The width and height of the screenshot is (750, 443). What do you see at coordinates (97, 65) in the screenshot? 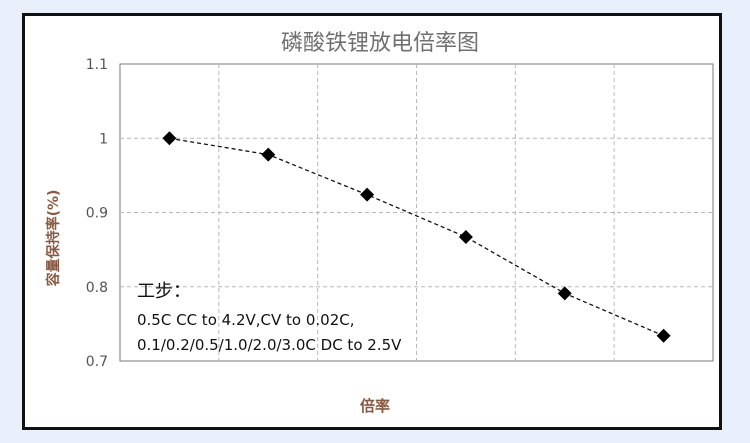
I see `y-tick-label: 1.1` at bounding box center [97, 65].